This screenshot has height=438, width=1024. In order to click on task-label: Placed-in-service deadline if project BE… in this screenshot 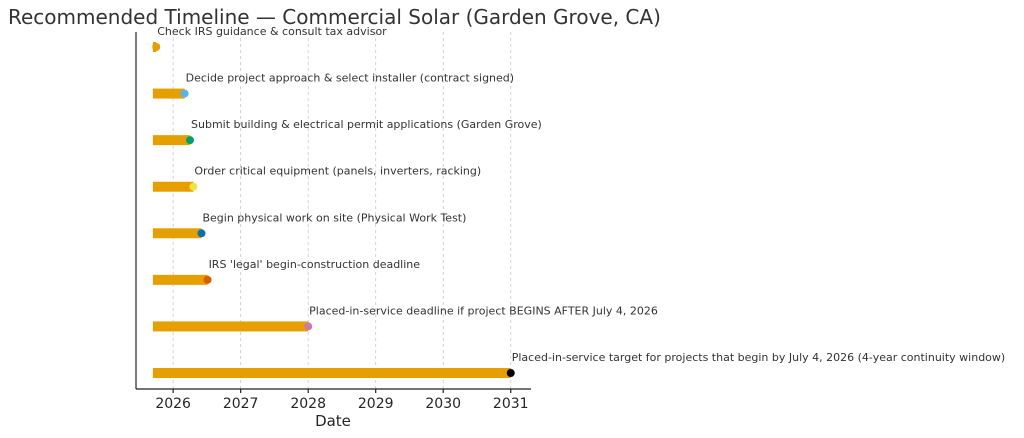, I will do `click(483, 310)`.